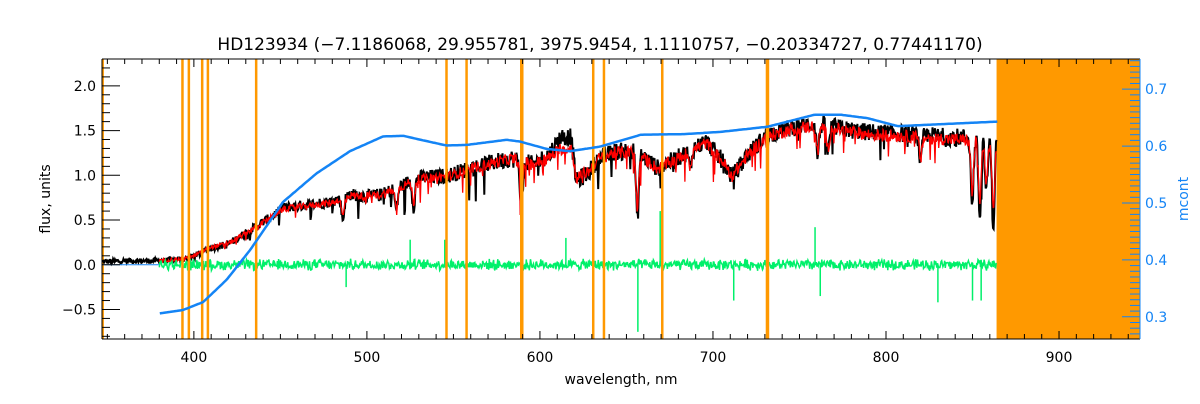  What do you see at coordinates (1156, 261) in the screenshot?
I see `y2-tick-label: 0.4` at bounding box center [1156, 261].